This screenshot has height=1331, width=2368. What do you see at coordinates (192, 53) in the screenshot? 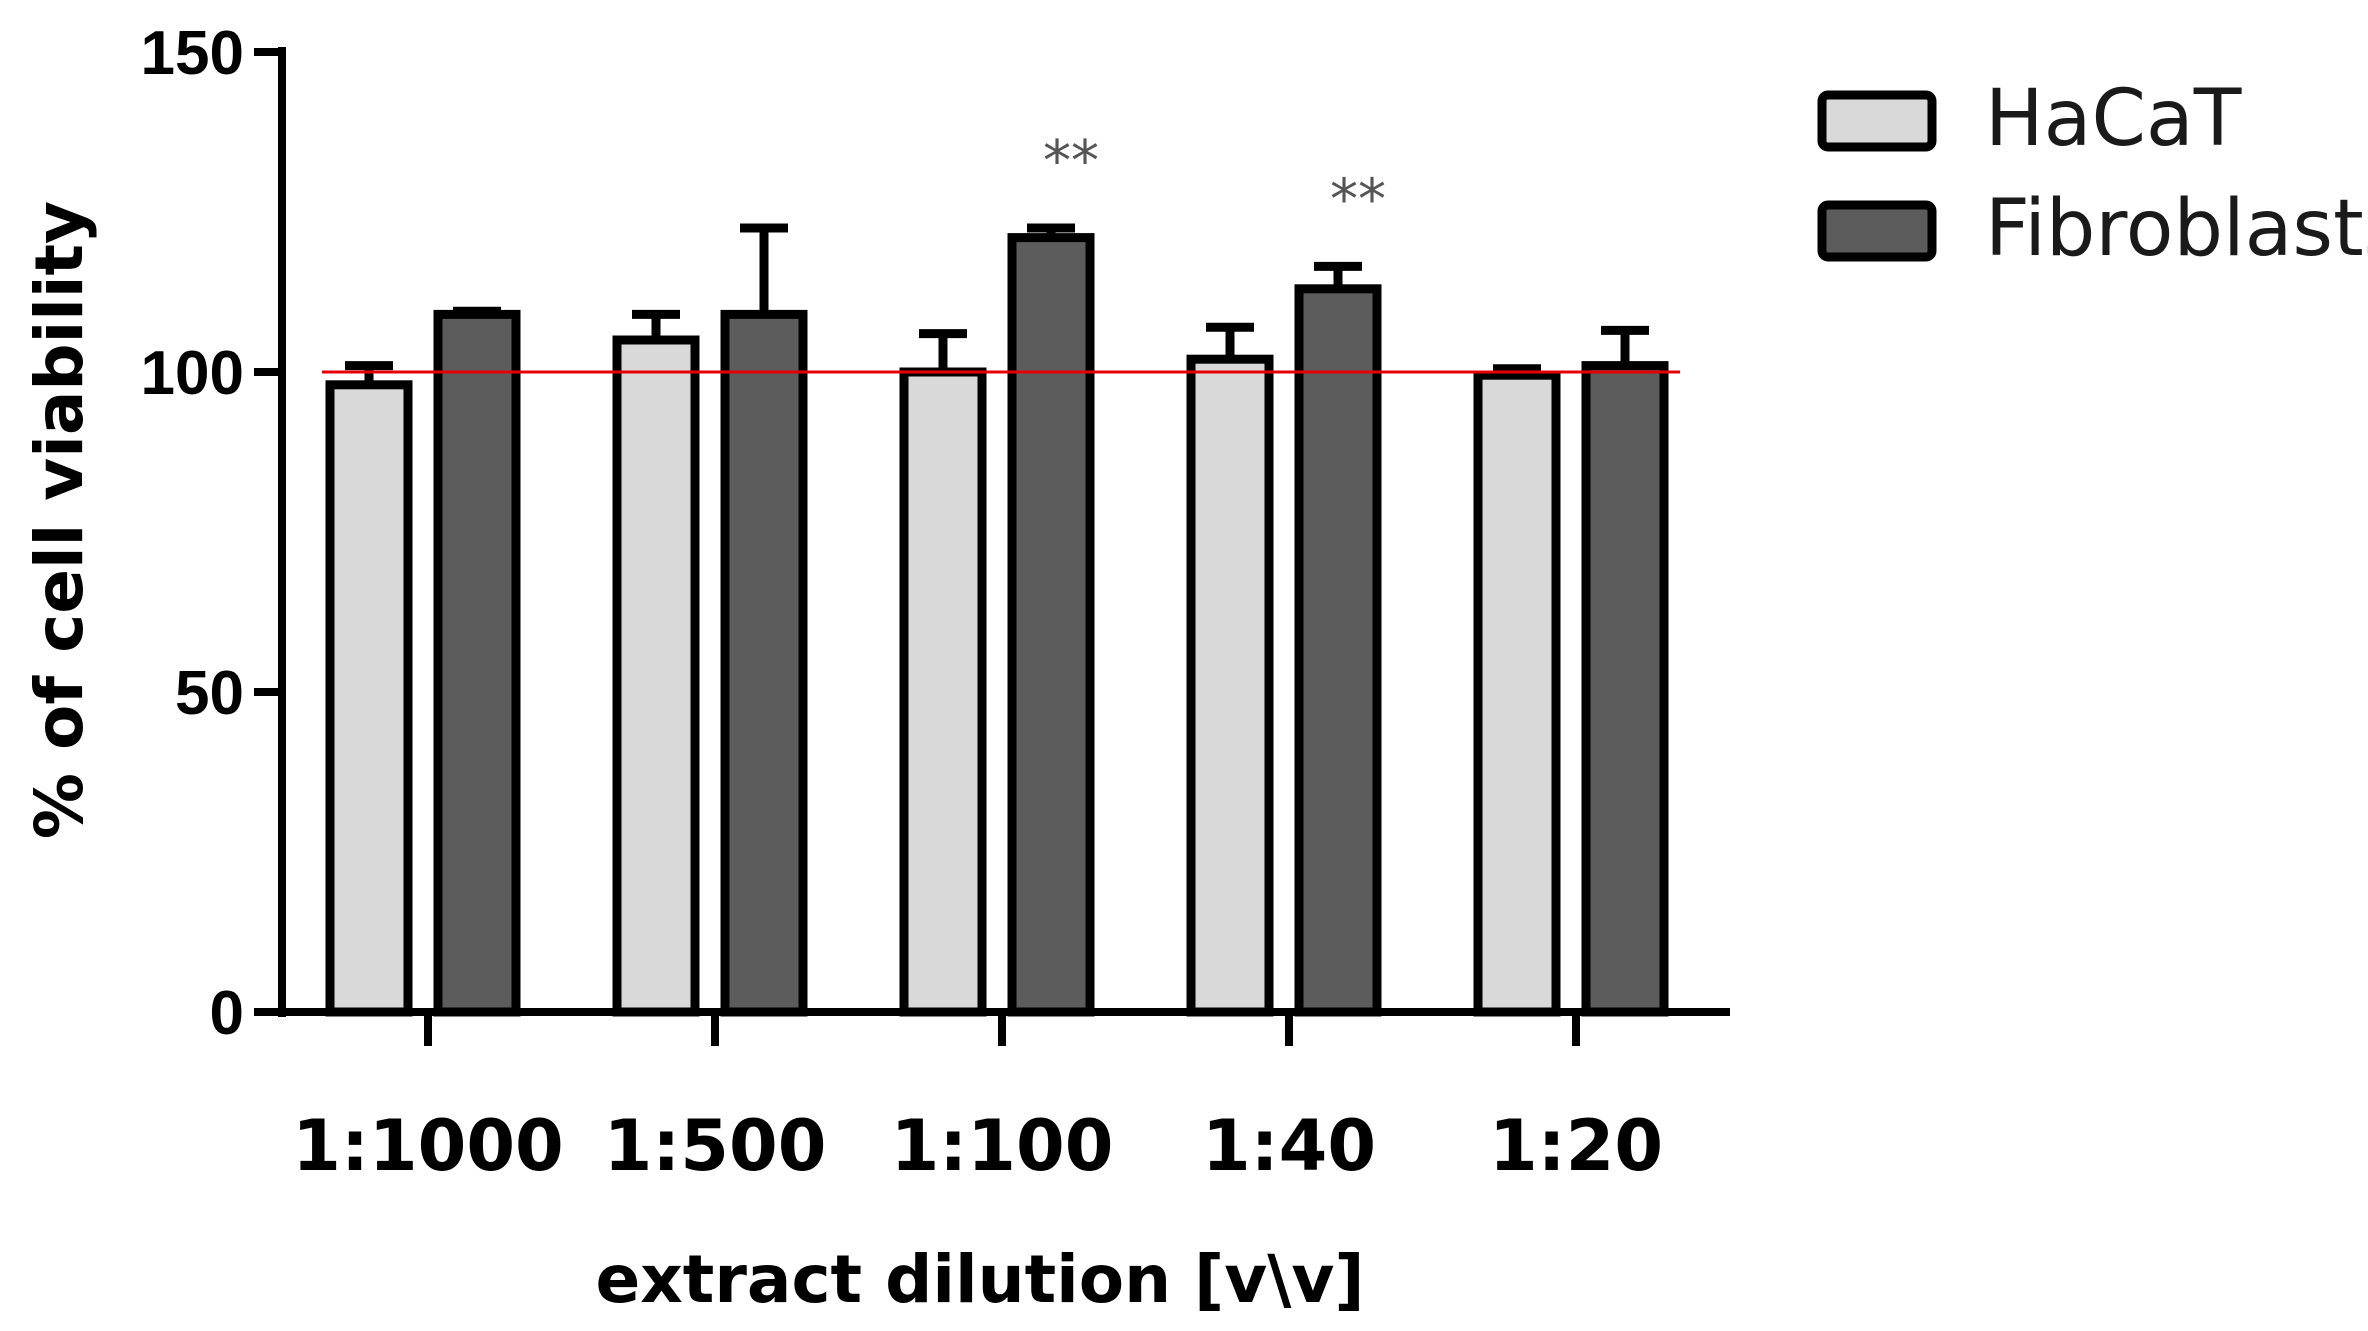
I see `y-tick-label-150: 150` at bounding box center [192, 53].